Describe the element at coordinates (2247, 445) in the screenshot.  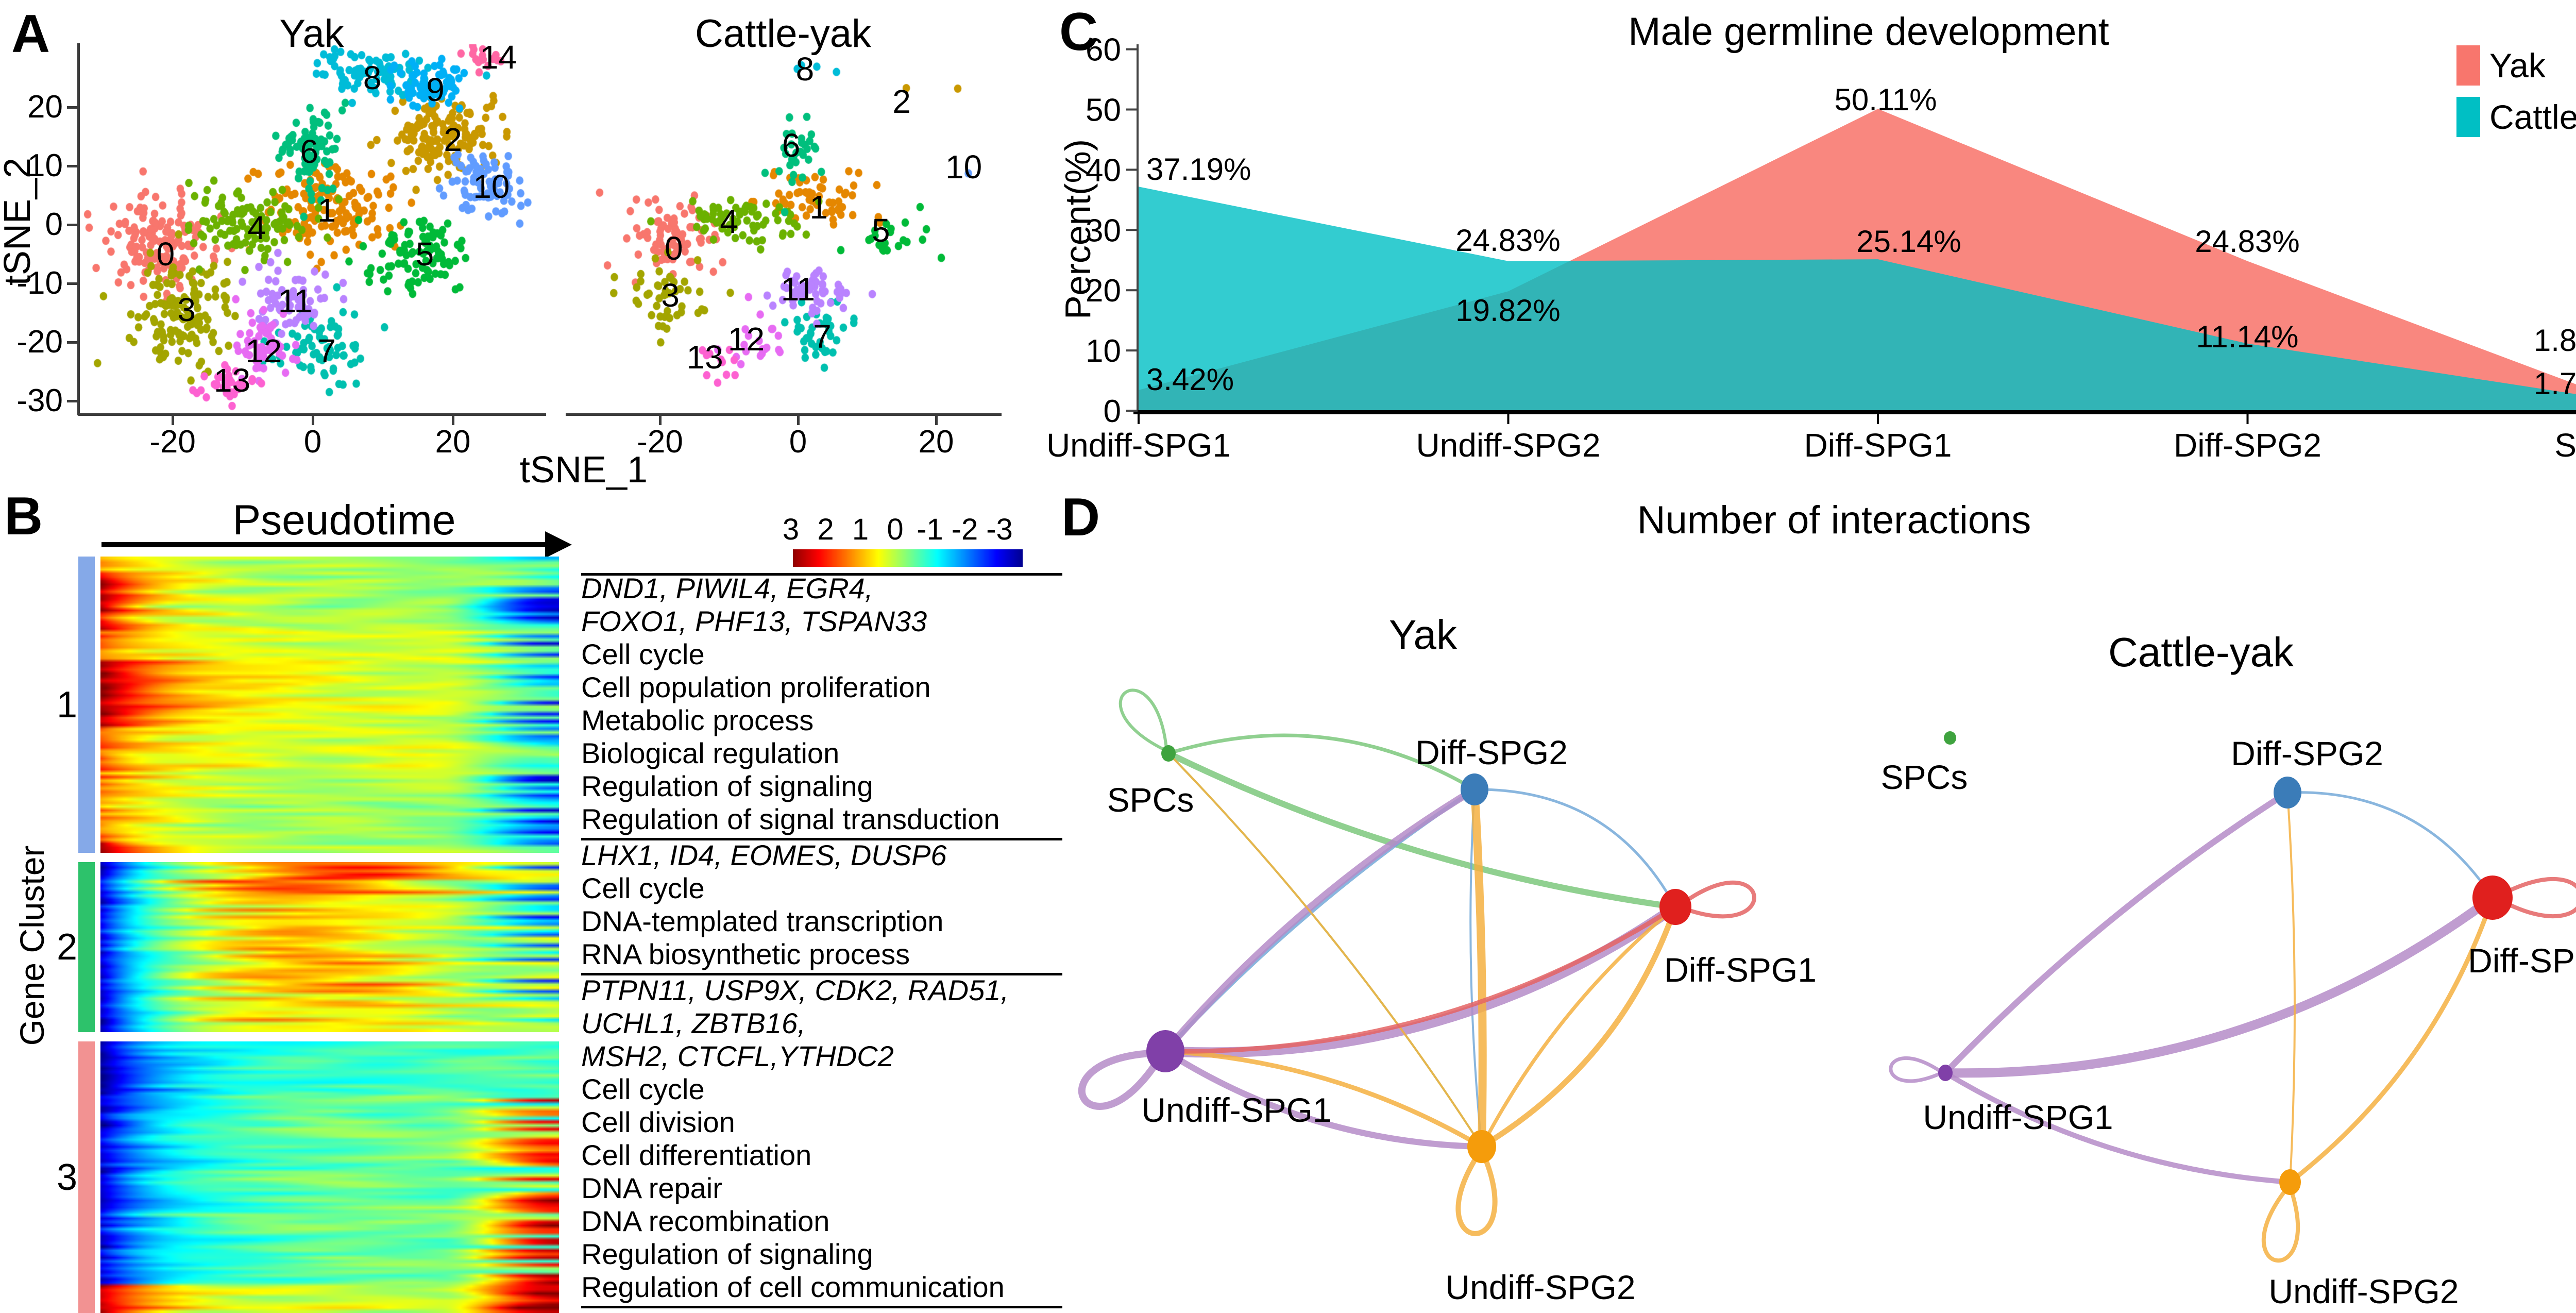
I see `category-label: Diff-SPG2` at that location.